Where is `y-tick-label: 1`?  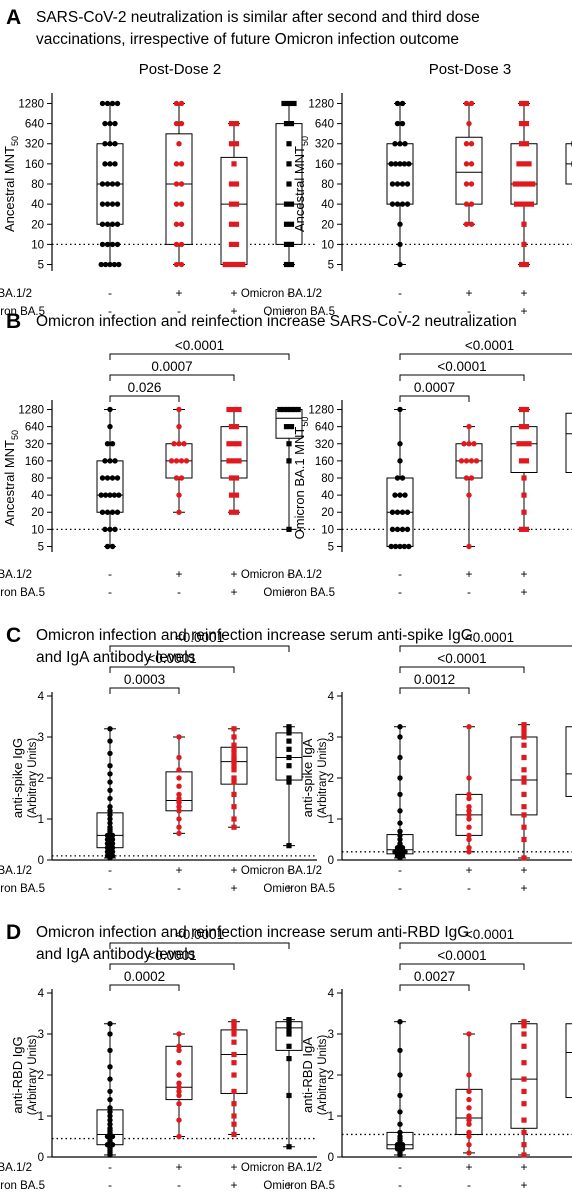 y-tick-label: 1 is located at coordinates (41, 820).